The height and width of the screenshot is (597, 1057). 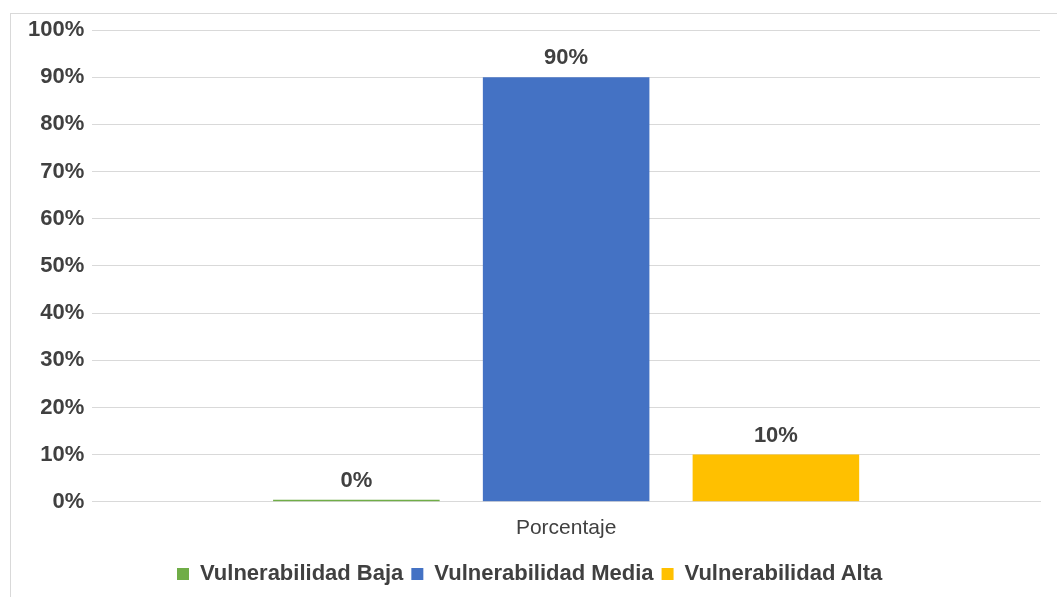 What do you see at coordinates (62, 170) in the screenshot?
I see `y-tick-label: 70%` at bounding box center [62, 170].